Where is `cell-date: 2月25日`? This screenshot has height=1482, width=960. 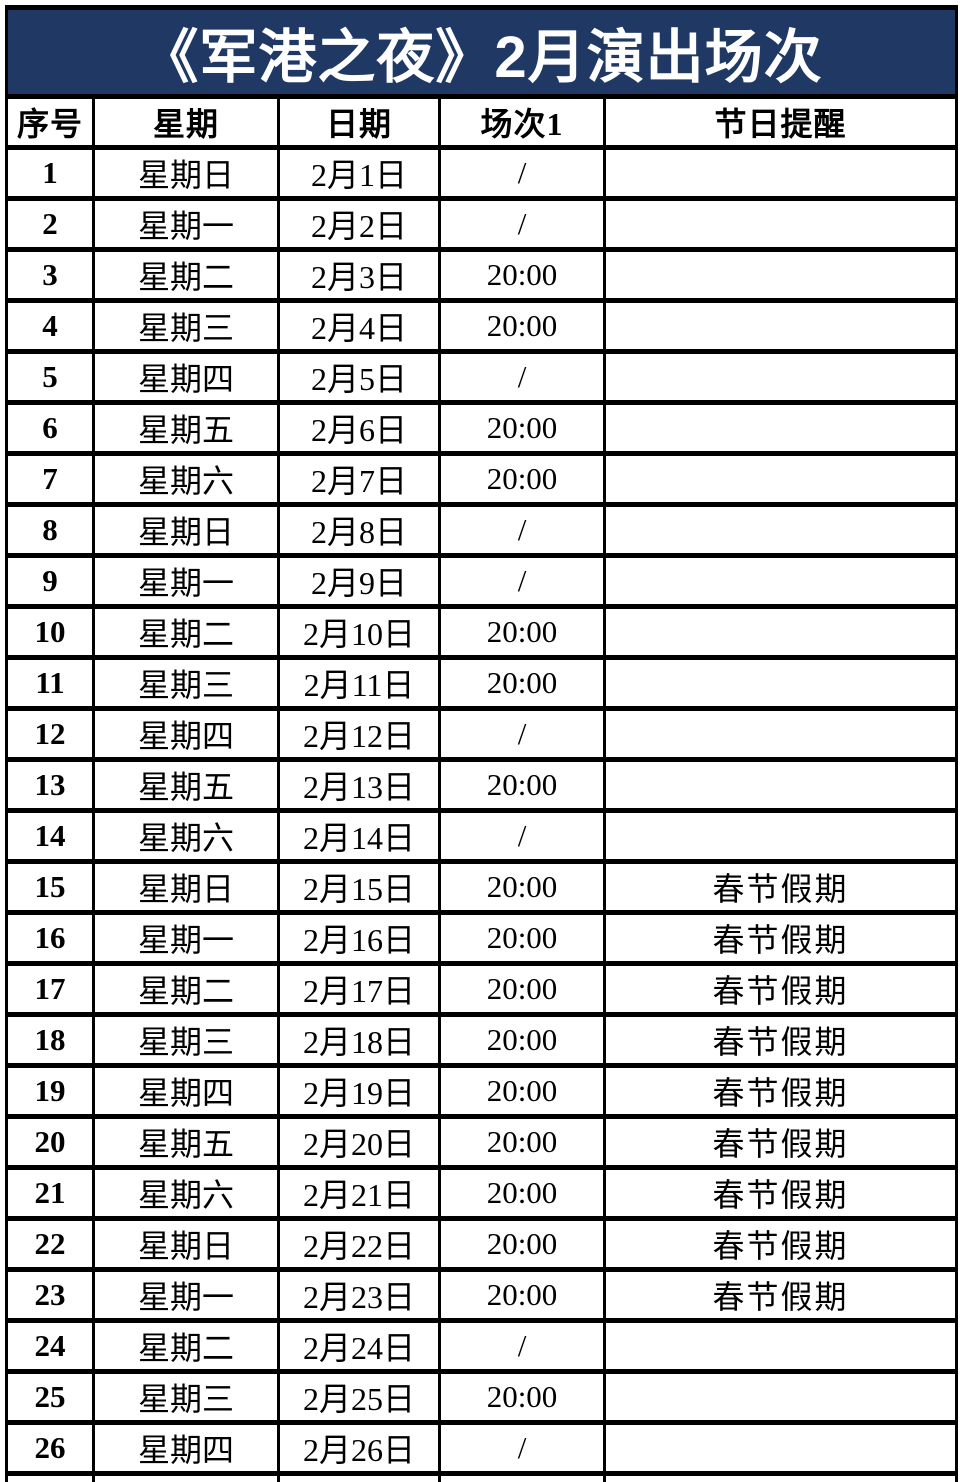
cell-date: 2月25日 is located at coordinates (359, 1397).